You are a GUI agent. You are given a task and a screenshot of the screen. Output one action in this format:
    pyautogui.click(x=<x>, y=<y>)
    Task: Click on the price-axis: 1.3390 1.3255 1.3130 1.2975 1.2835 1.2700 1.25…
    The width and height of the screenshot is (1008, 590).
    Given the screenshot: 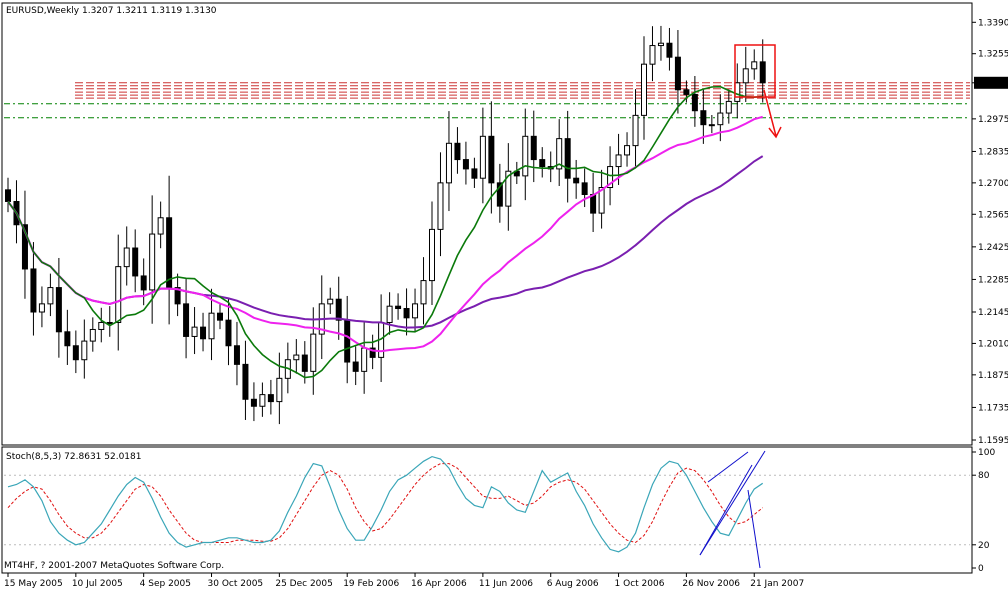 What is the action you would take?
    pyautogui.click(x=990, y=232)
    